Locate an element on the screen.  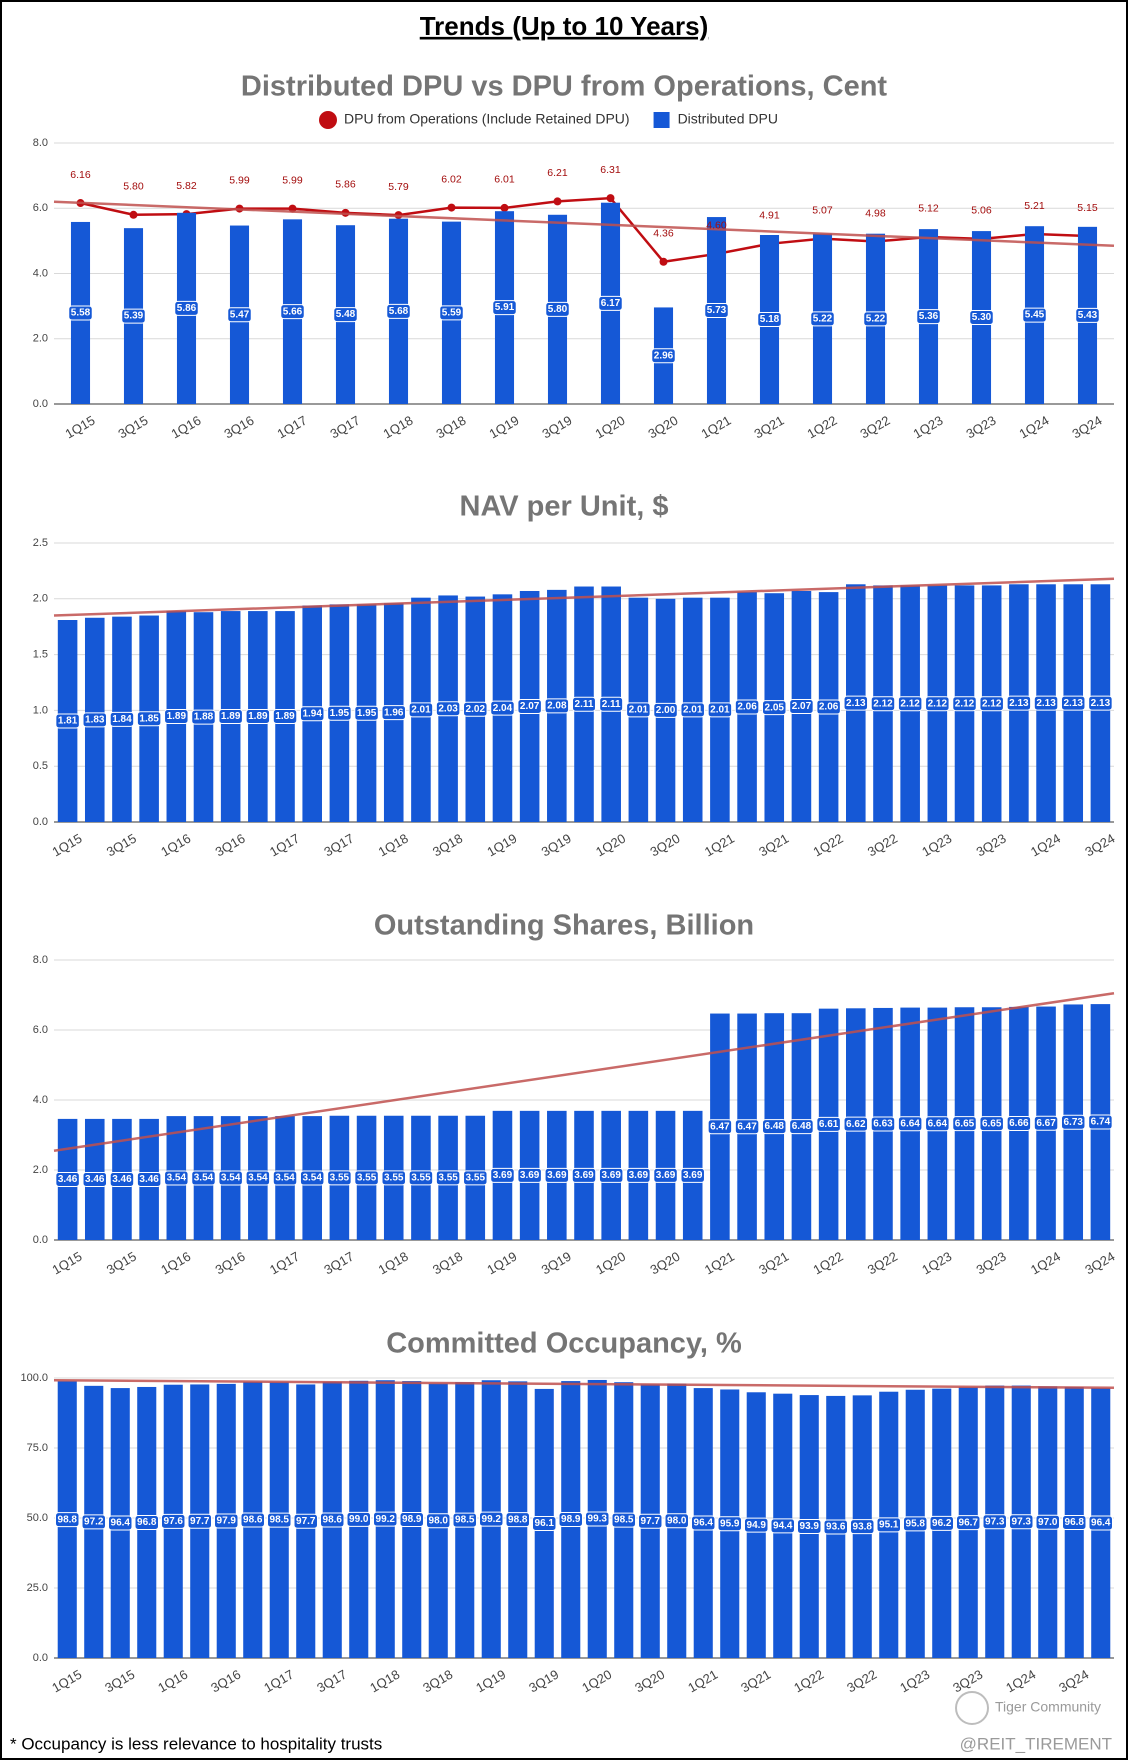
bar-label: 5.66 is located at coordinates (293, 311).